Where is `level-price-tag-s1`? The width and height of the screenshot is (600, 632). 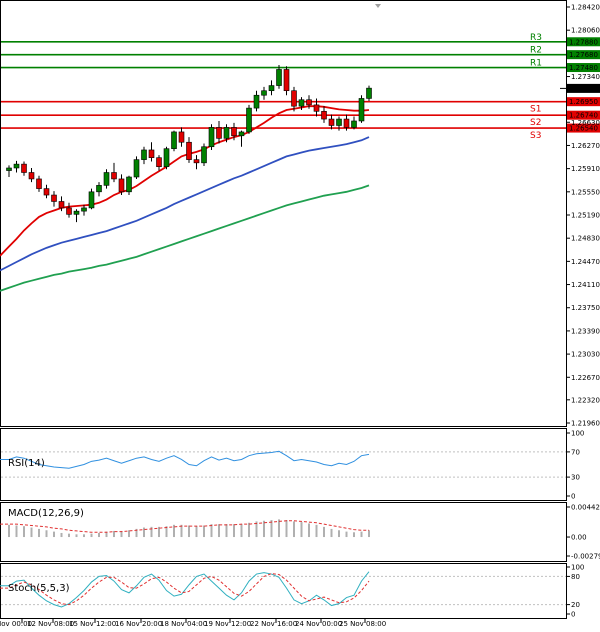 level-price-tag-s1 is located at coordinates (583, 102).